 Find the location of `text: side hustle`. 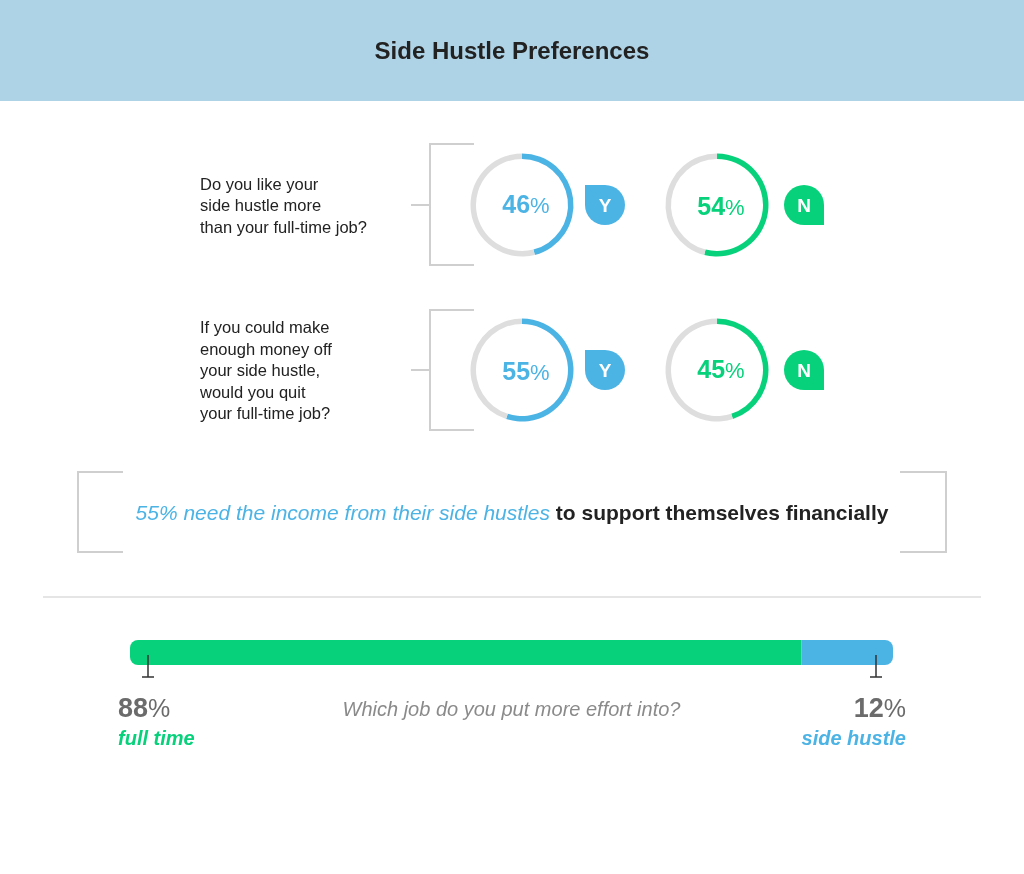

text: side hustle is located at coordinates (853, 738).